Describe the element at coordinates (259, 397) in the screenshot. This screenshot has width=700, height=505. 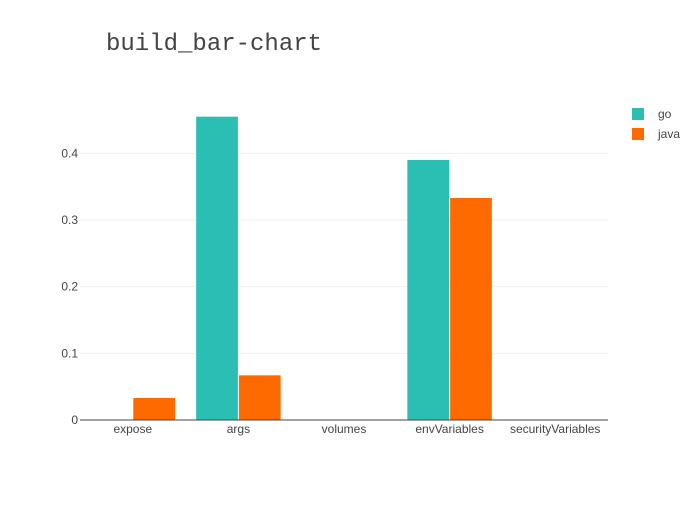
I see `bar-java-args` at that location.